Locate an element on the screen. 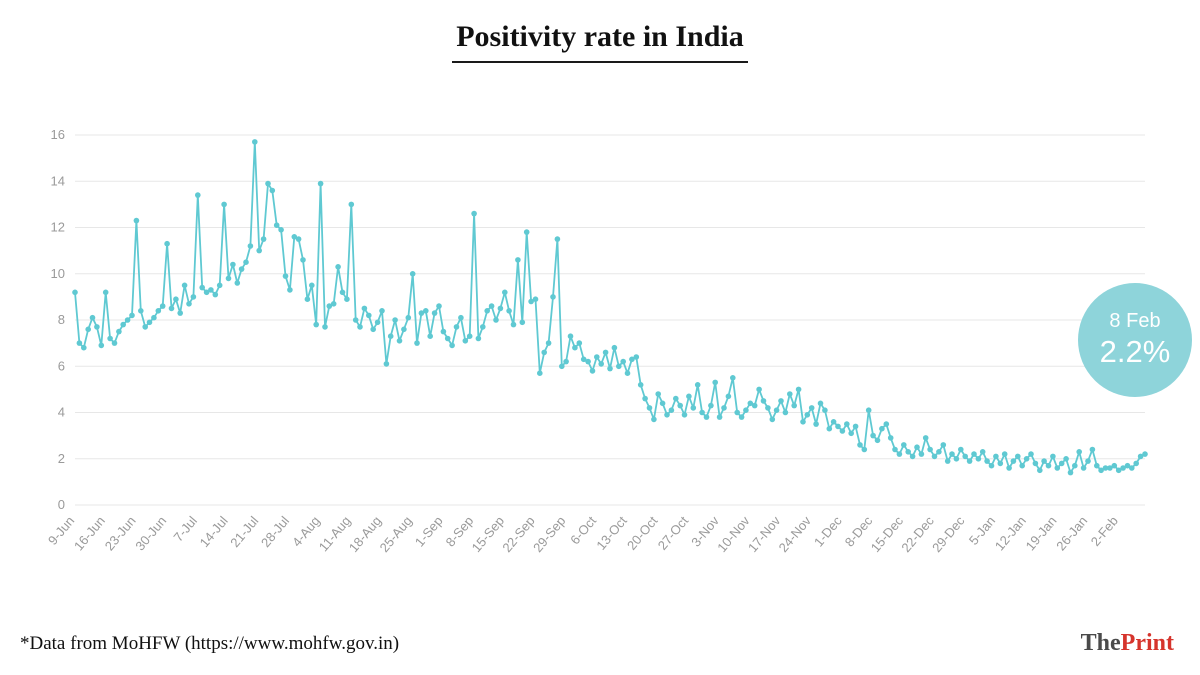 The width and height of the screenshot is (1200, 675). y-axis-label: 6 is located at coordinates (61, 365).